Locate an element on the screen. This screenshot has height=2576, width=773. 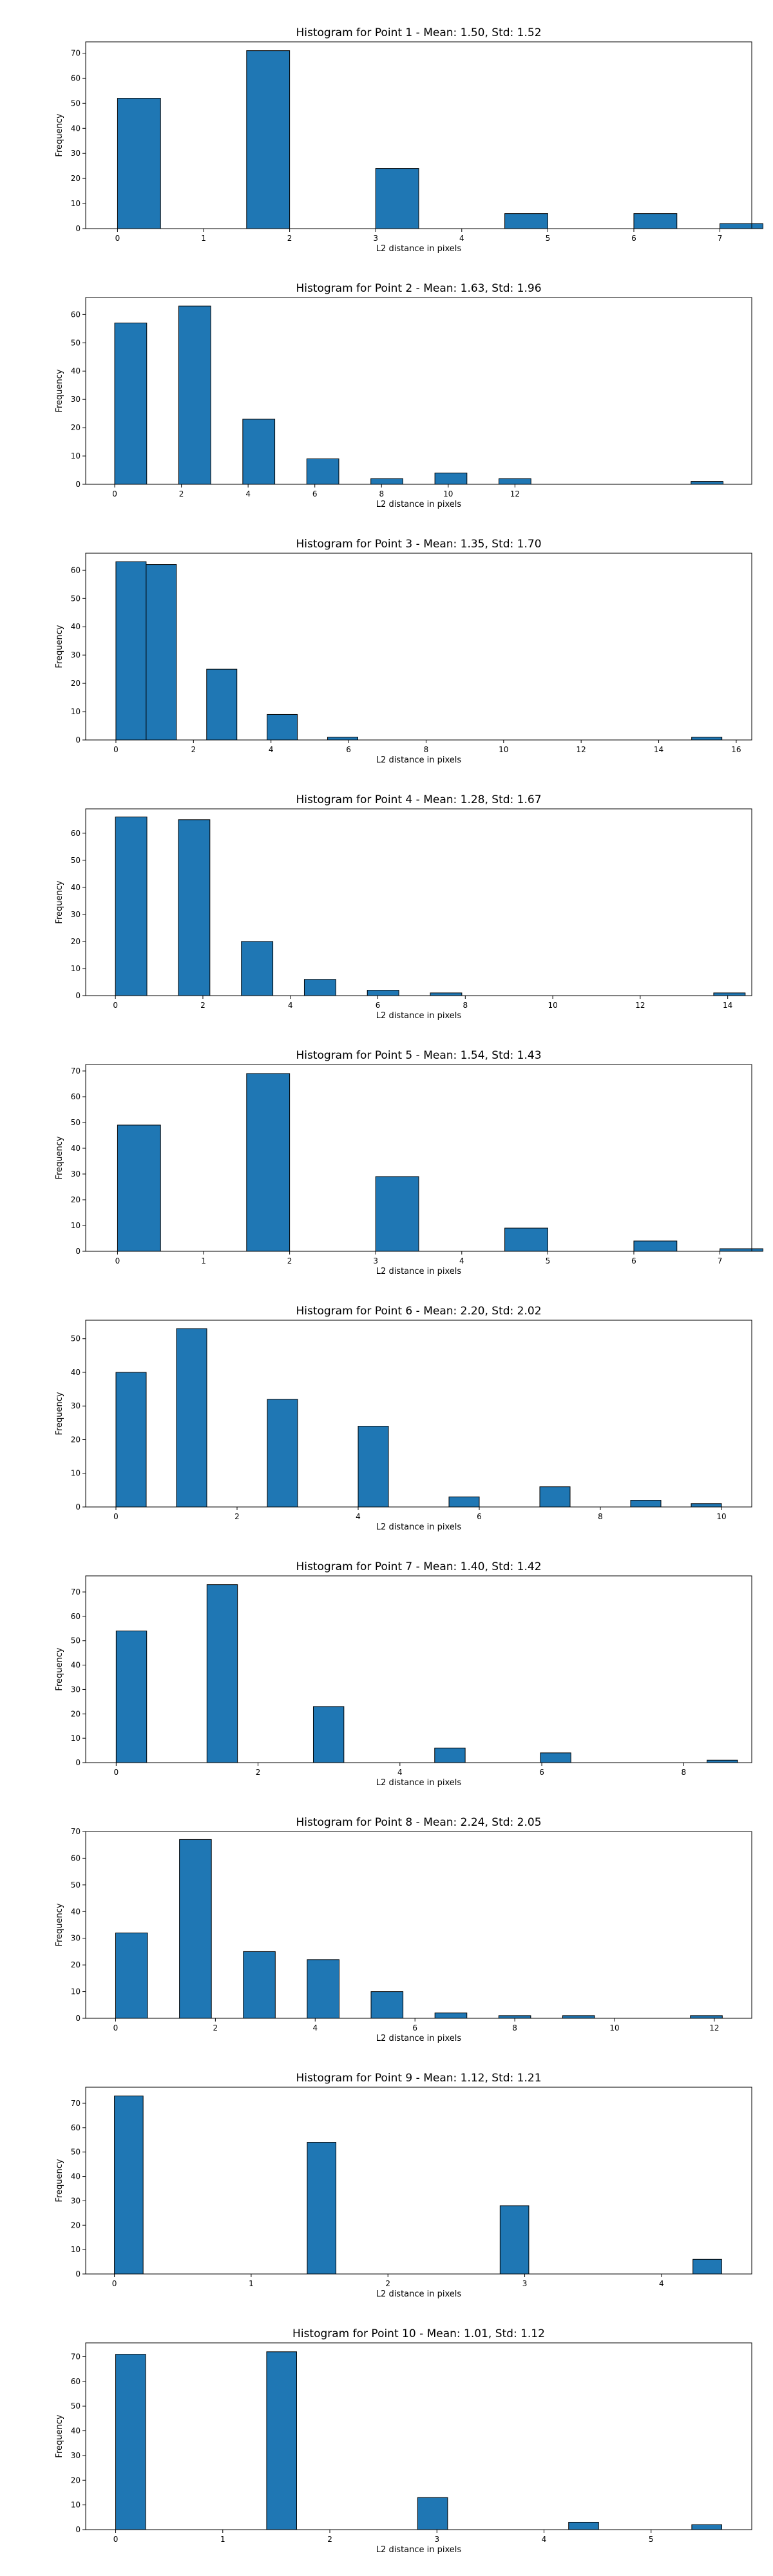
x-tick-label: 12 is located at coordinates (714, 2028).